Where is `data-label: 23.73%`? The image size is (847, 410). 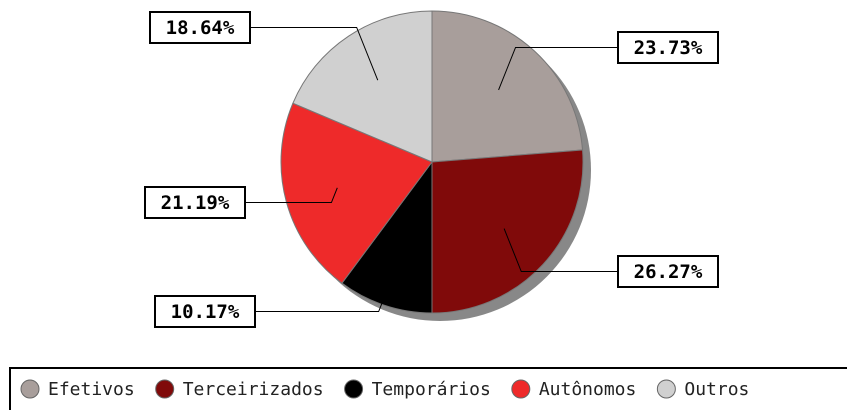
data-label: 23.73% is located at coordinates (668, 48).